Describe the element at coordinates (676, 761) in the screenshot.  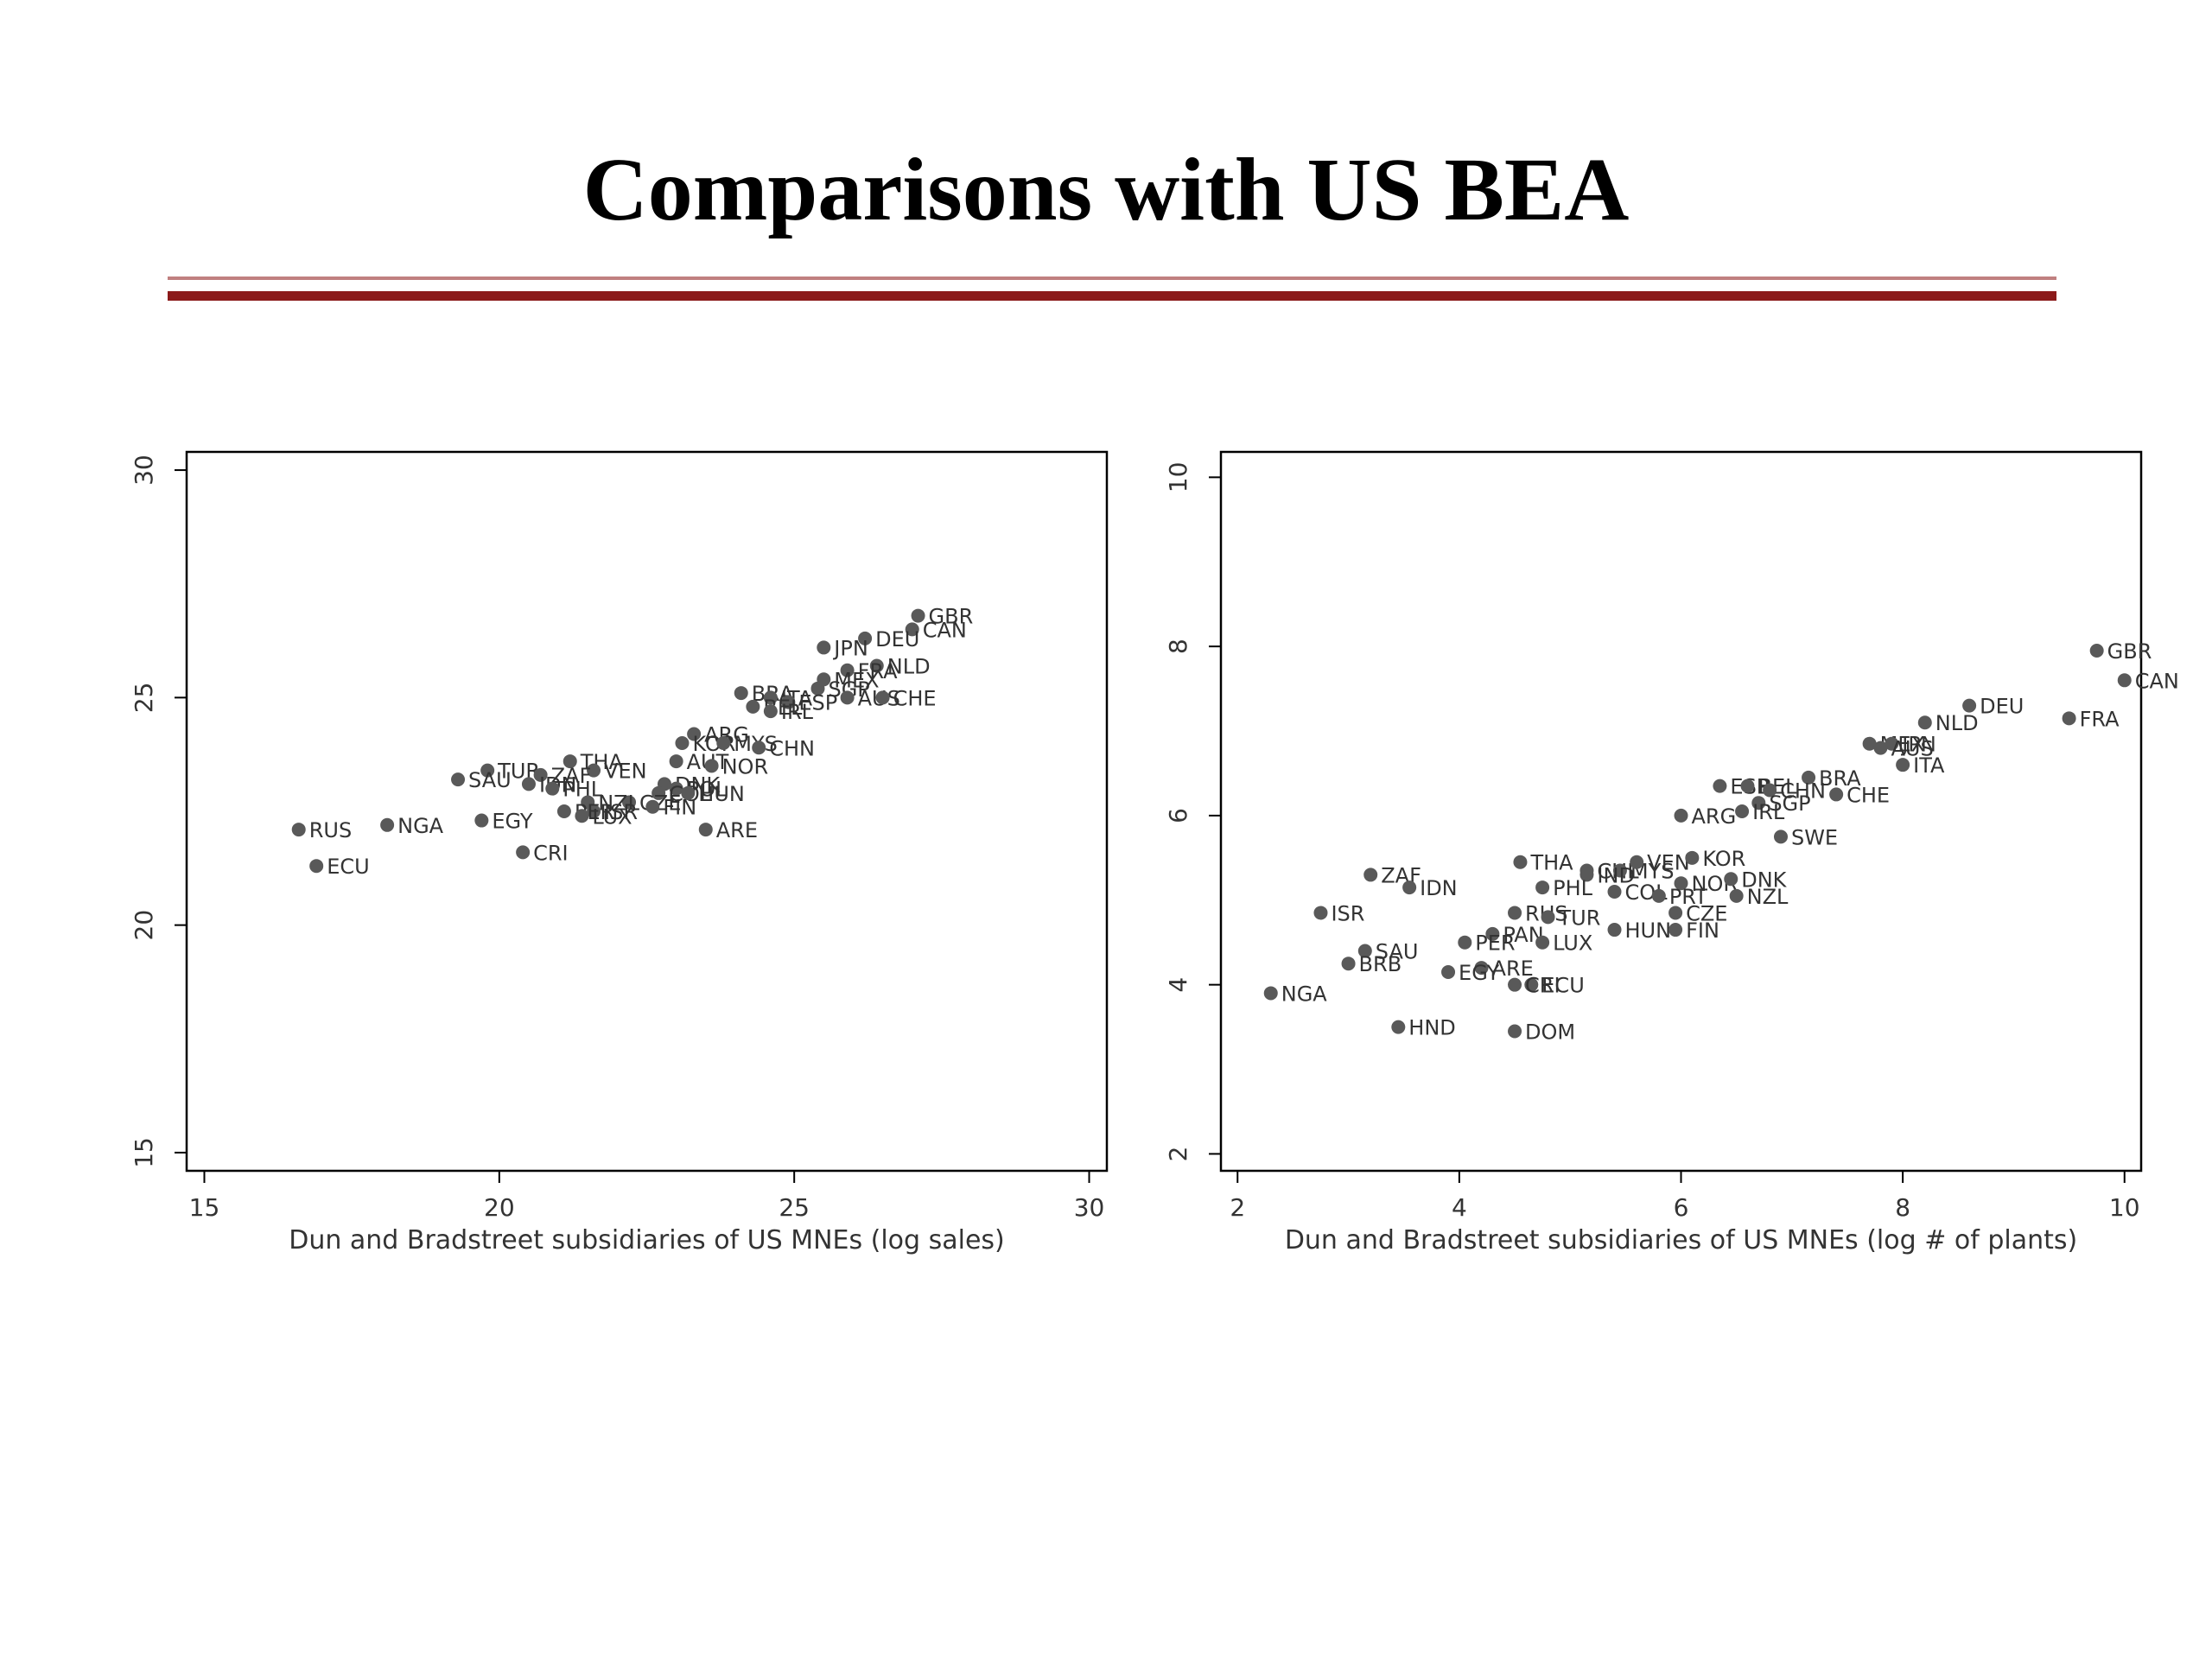
I see `data-point-aut` at that location.